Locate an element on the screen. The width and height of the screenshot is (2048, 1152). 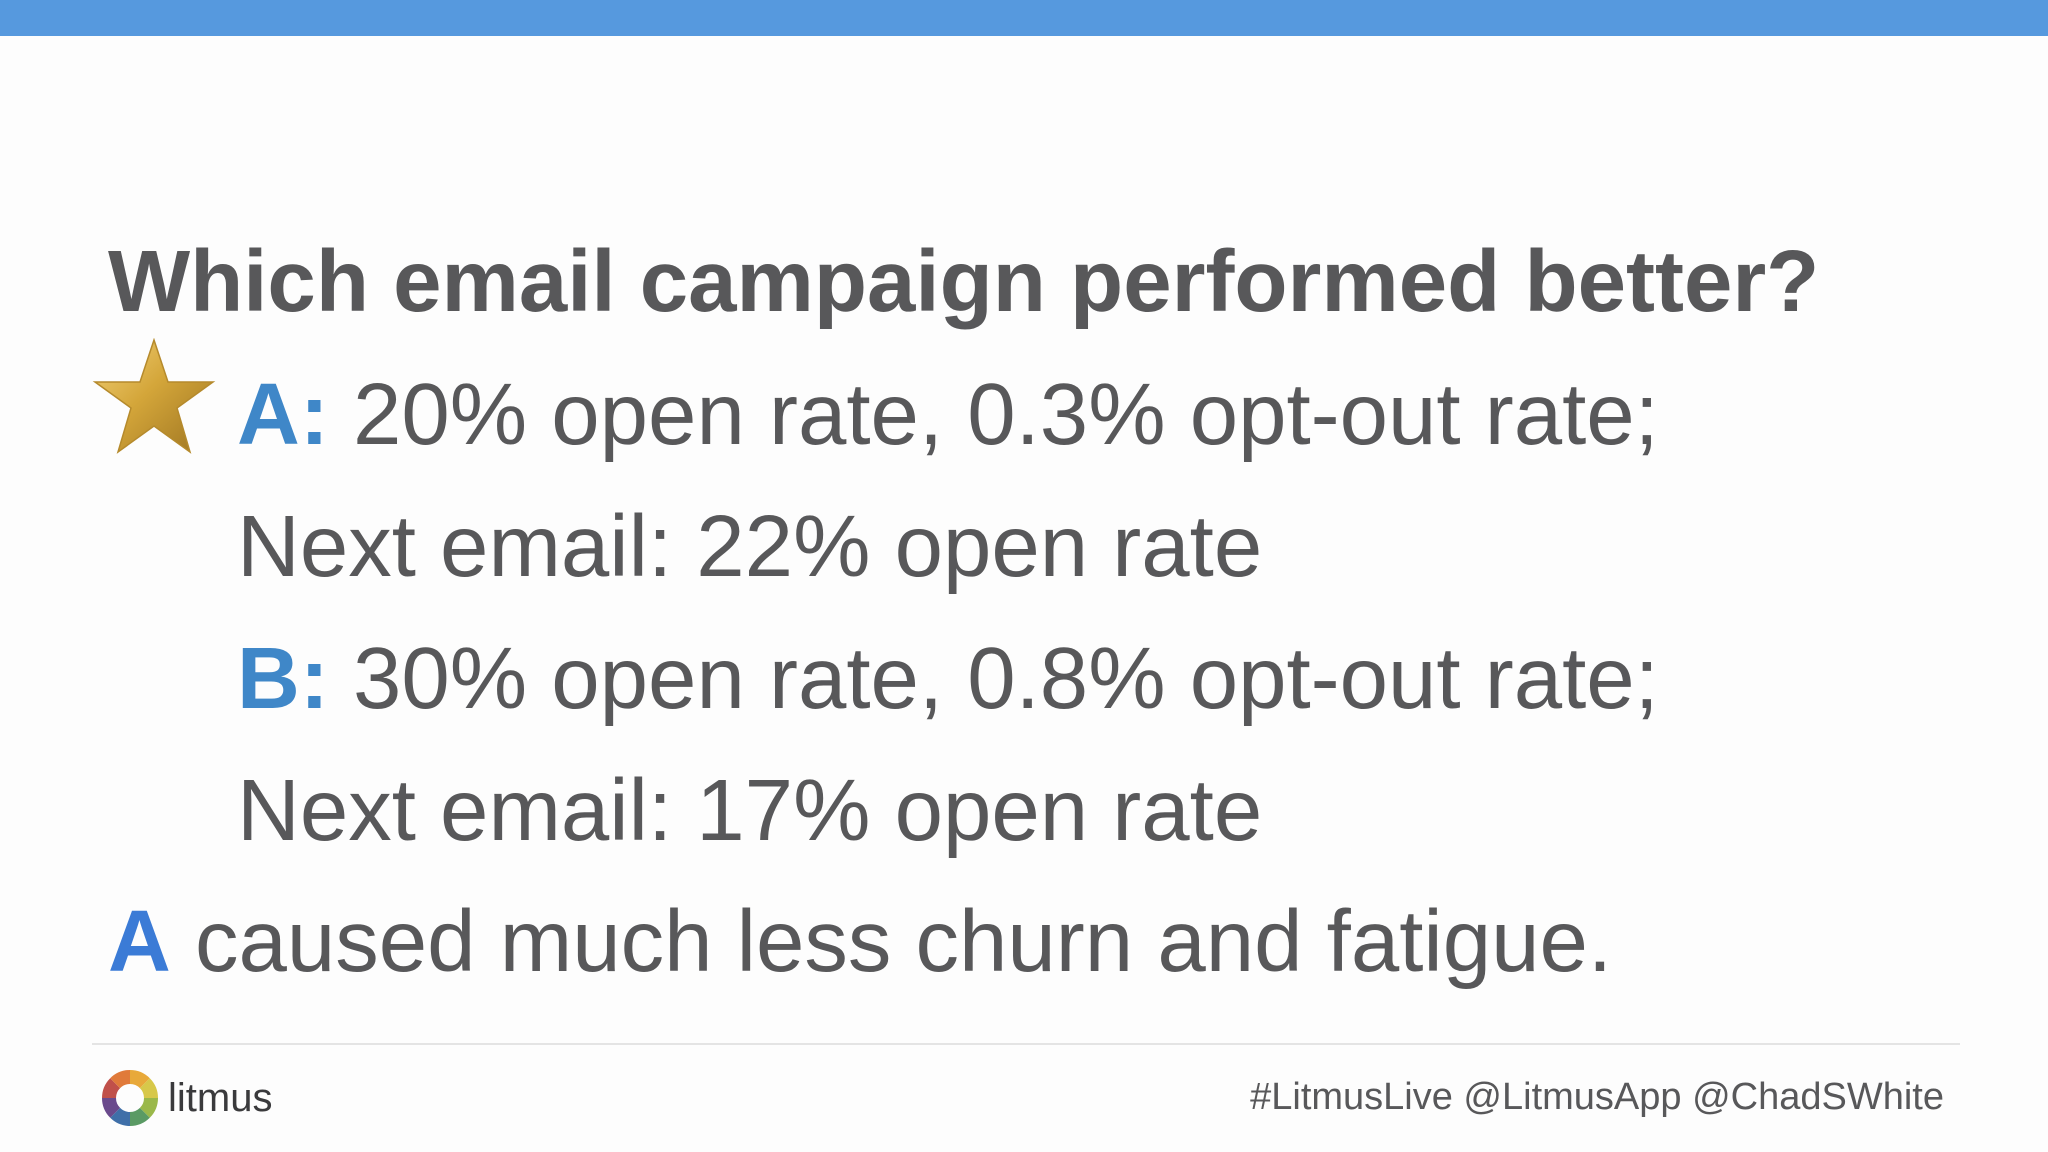
conclusion-line: A caused much less churn and fatigue. is located at coordinates (860, 942).